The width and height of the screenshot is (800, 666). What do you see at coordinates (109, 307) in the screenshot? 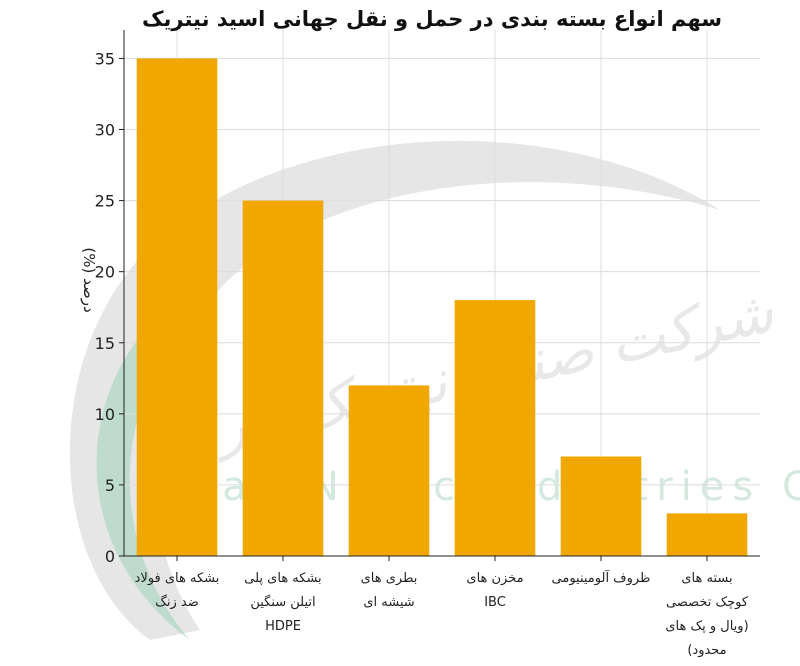
I see `y-ticks: 0 5 10 15 20 25 30 35` at bounding box center [109, 307].